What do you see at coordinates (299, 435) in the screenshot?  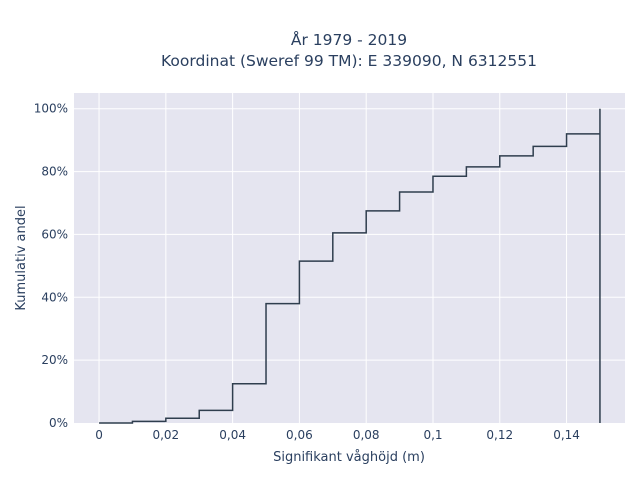 I see `x-tick-label: 0,06` at bounding box center [299, 435].